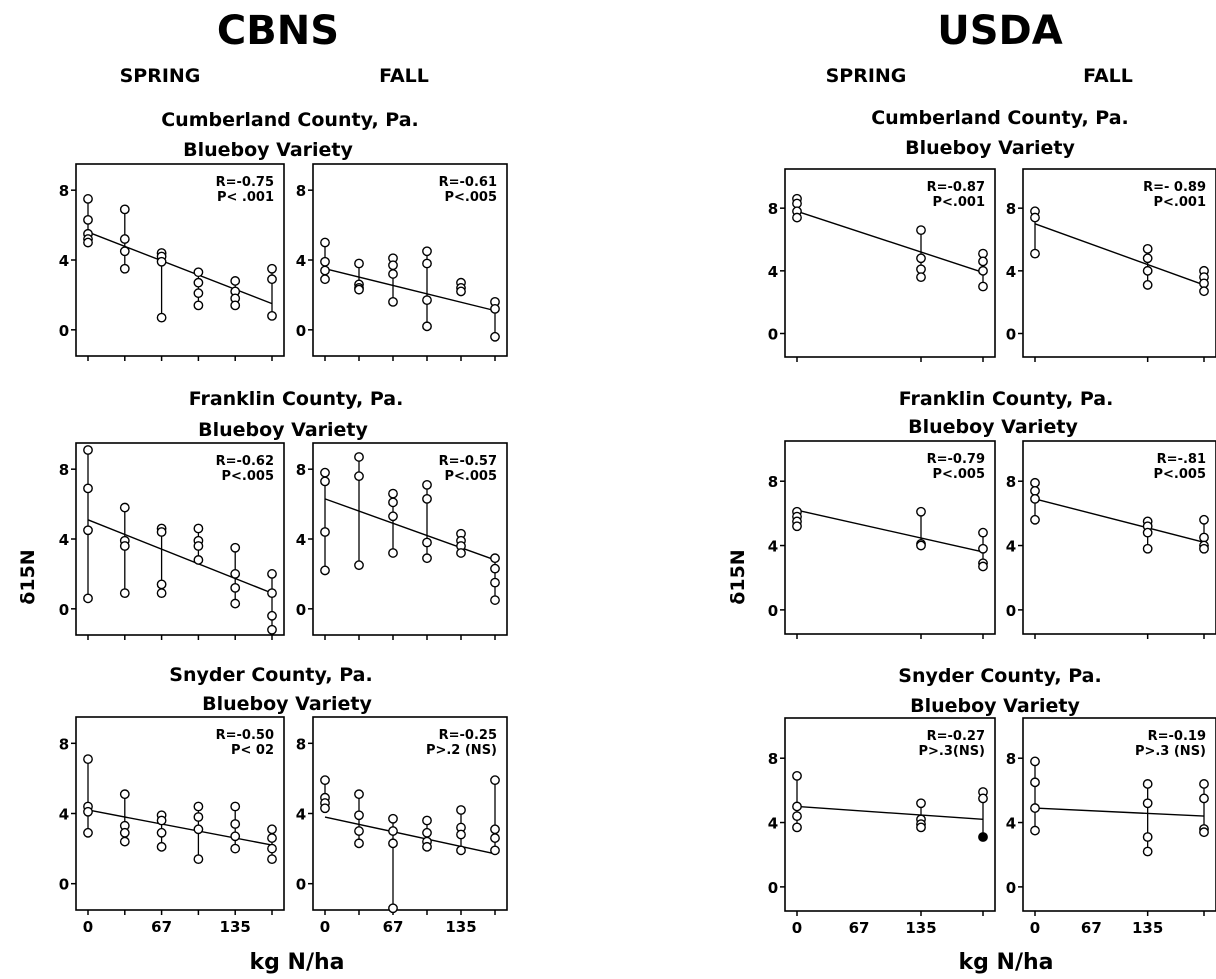 The image size is (1216, 979). Describe the element at coordinates (1180, 202) in the screenshot. I see `p-value-label: P<.001` at that location.